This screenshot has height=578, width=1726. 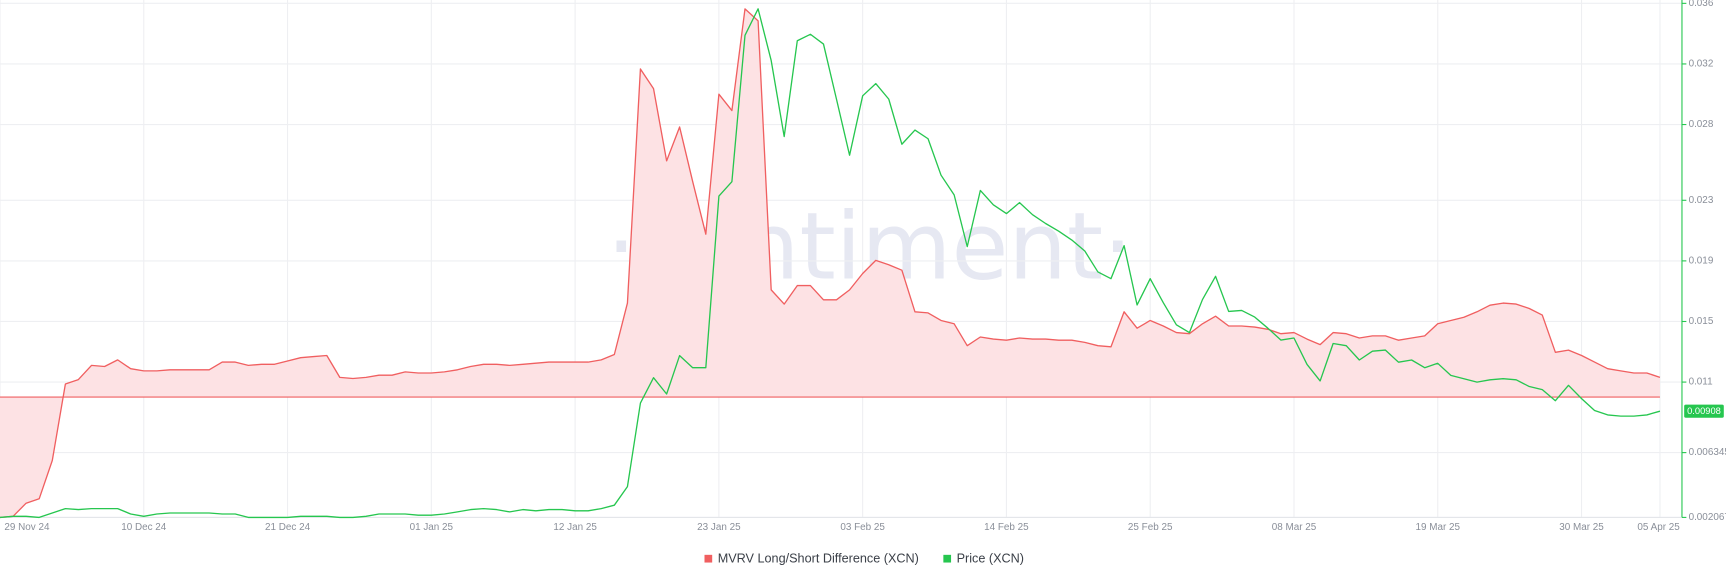 I want to click on last-value-badge, so click(x=1704, y=411).